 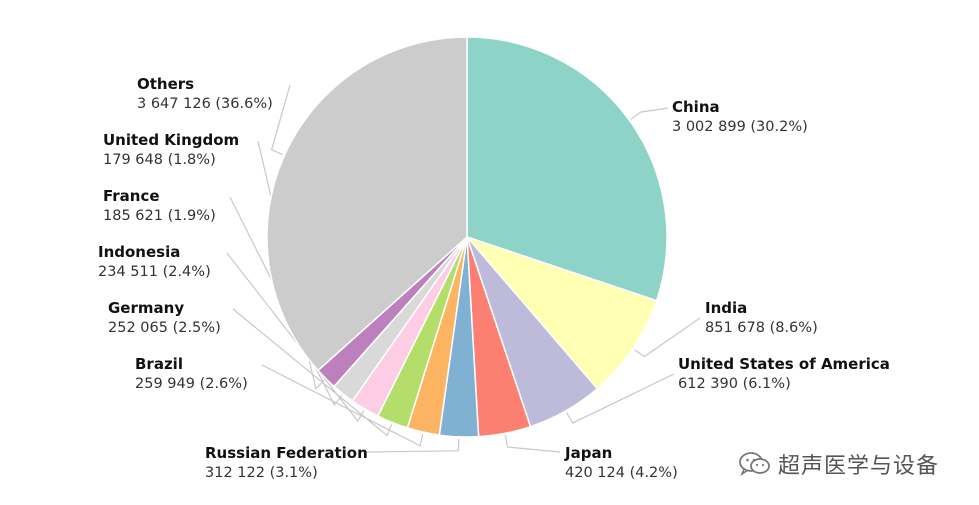 I want to click on slice-label-name: Indonesia, so click(x=139, y=252).